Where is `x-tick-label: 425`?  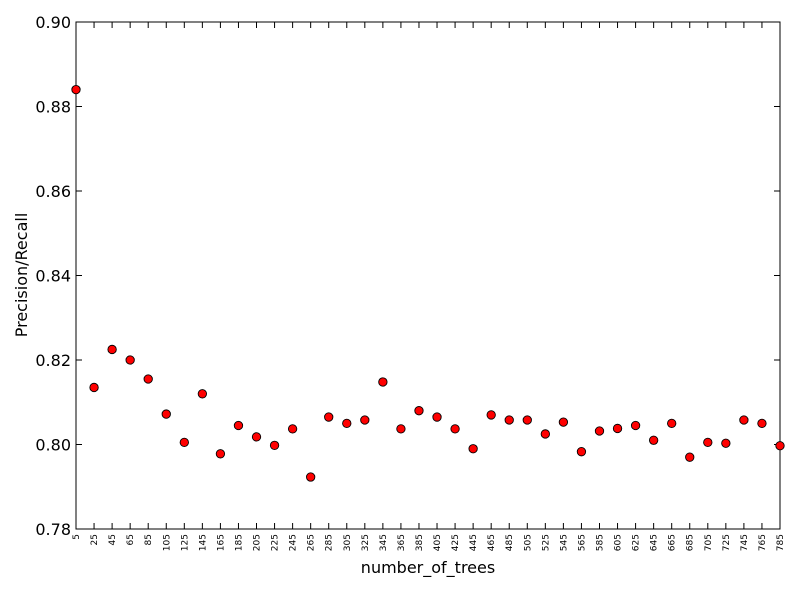
x-tick-label: 425 is located at coordinates (456, 542).